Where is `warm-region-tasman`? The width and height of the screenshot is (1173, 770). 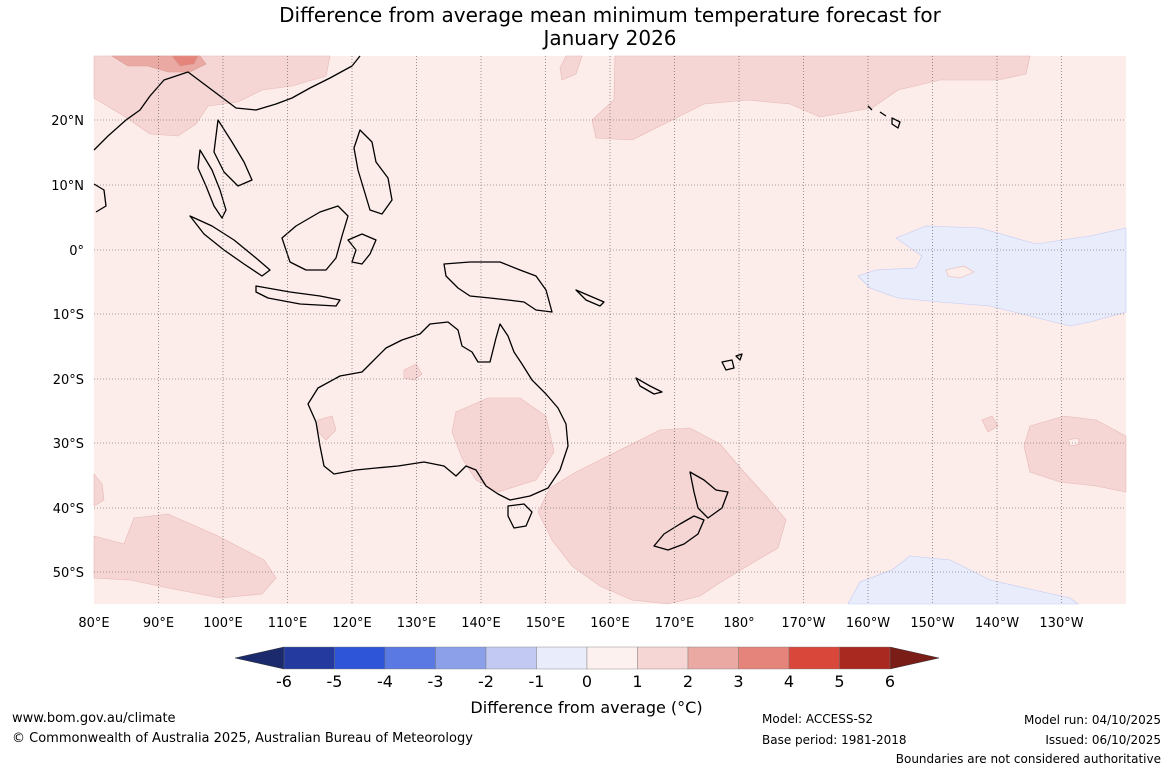 warm-region-tasman is located at coordinates (662, 516).